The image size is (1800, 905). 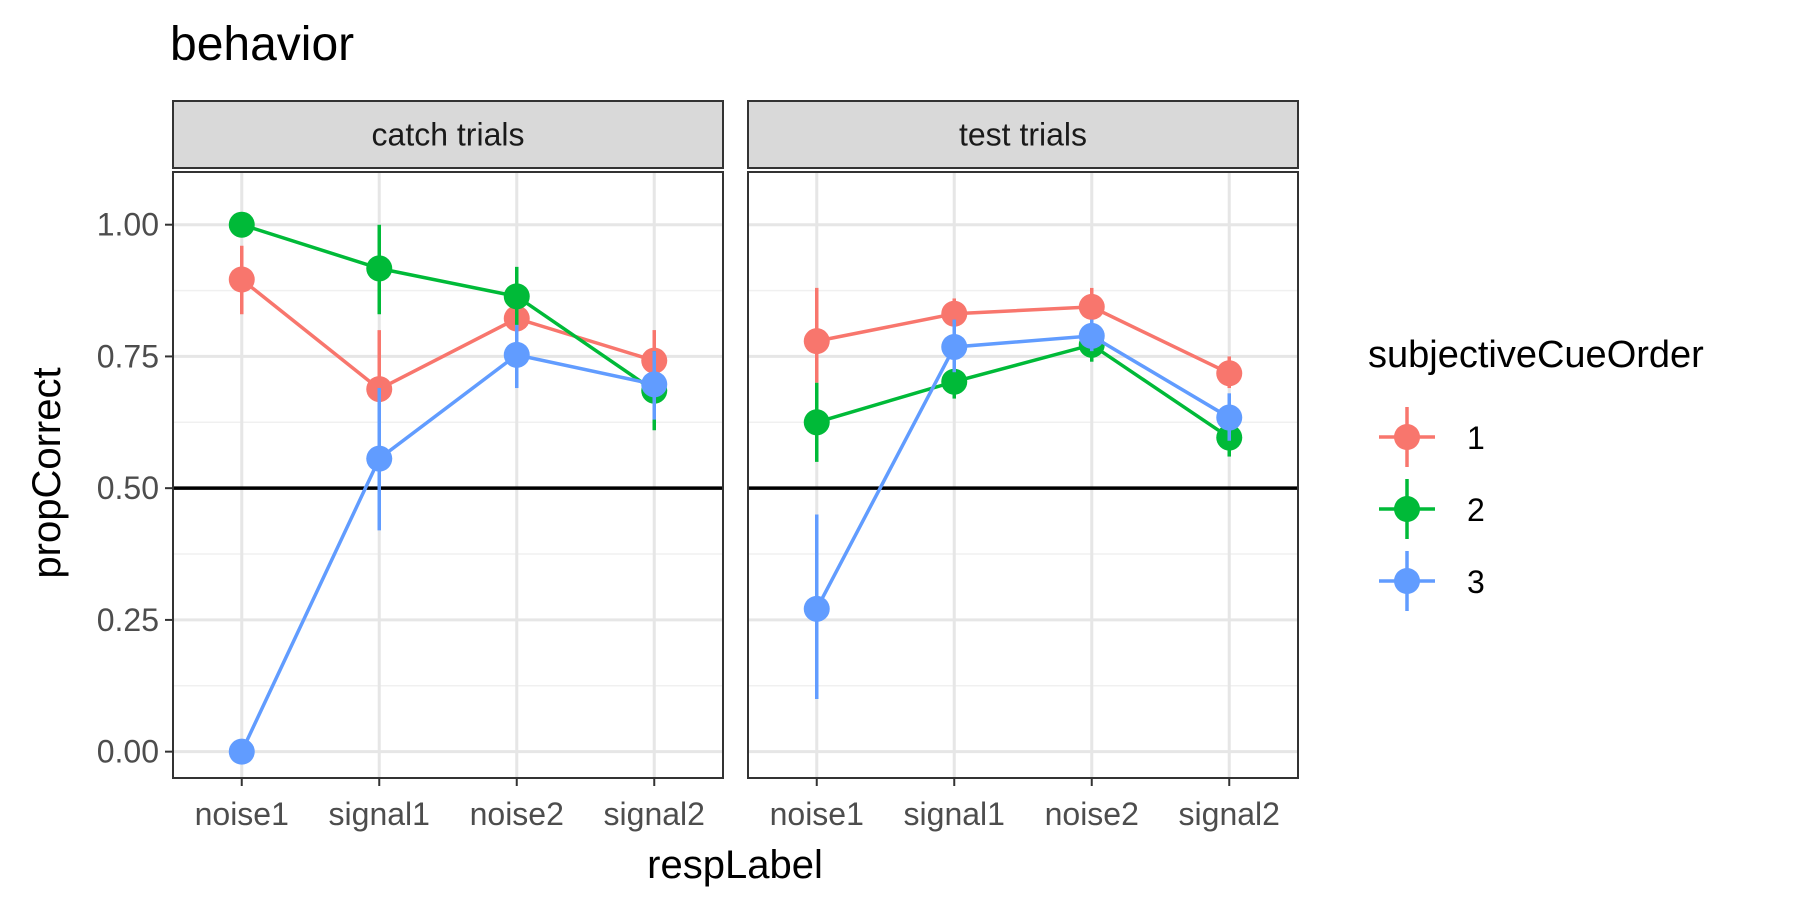 I want to click on y-tick-label: 0.75, so click(x=128, y=356).